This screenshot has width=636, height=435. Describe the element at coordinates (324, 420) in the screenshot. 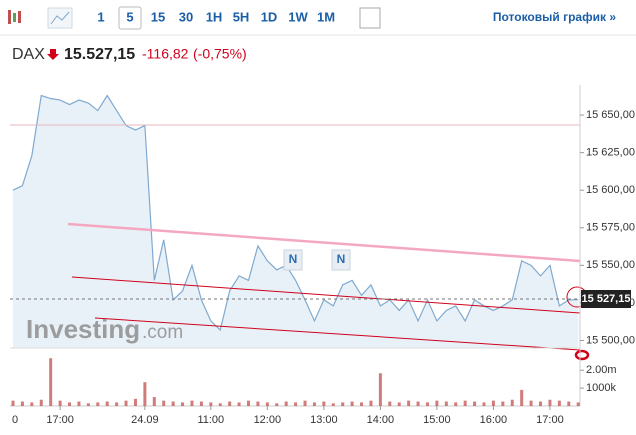

I see `x-tick-label: 13:00` at that location.